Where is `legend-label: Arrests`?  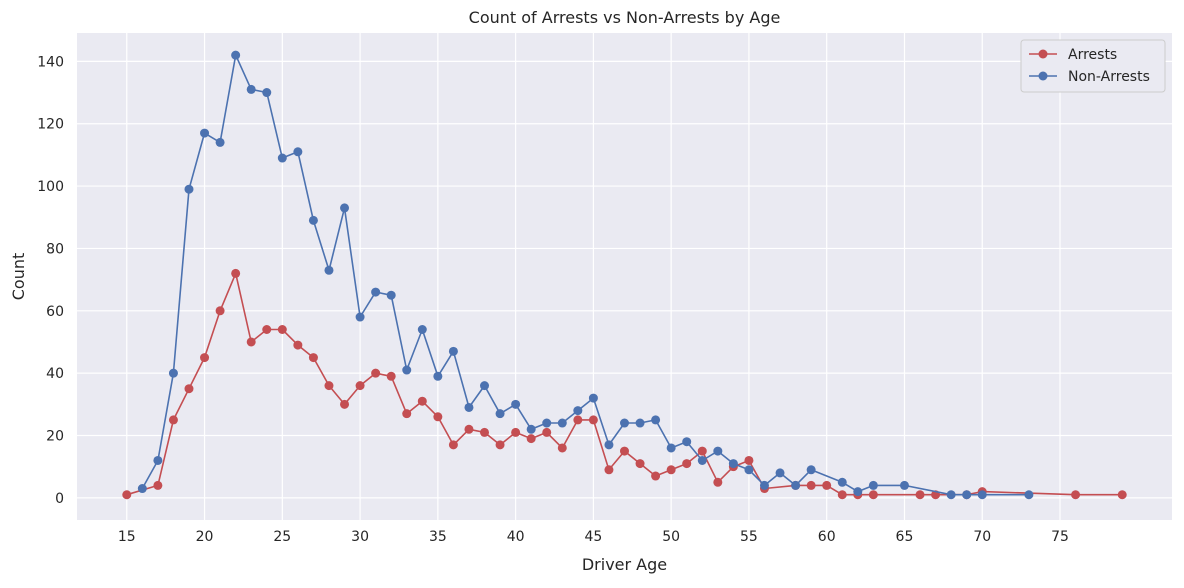 legend-label: Arrests is located at coordinates (1092, 55).